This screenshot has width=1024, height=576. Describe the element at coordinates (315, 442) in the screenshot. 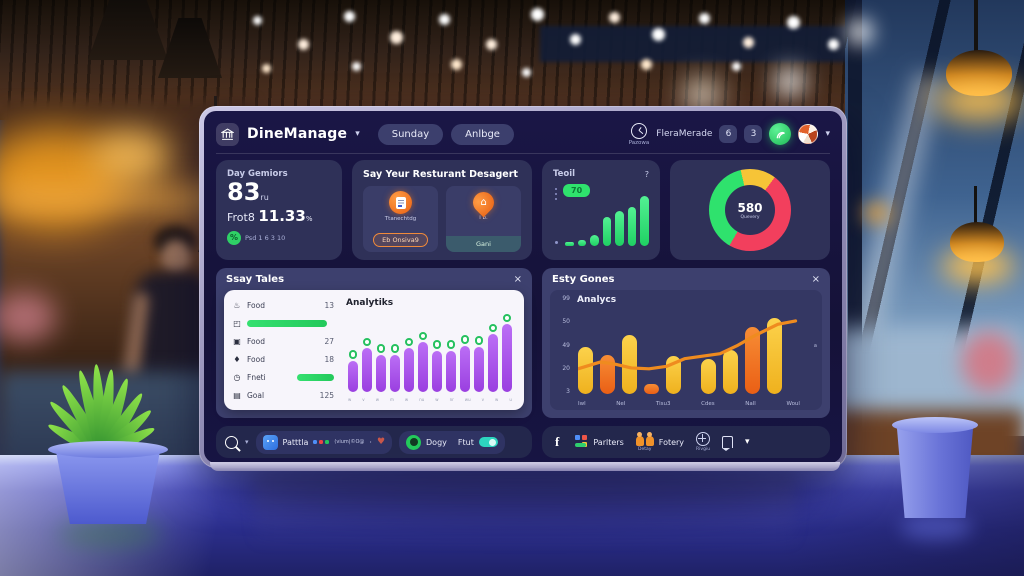

I see `blue-dot-icon` at that location.